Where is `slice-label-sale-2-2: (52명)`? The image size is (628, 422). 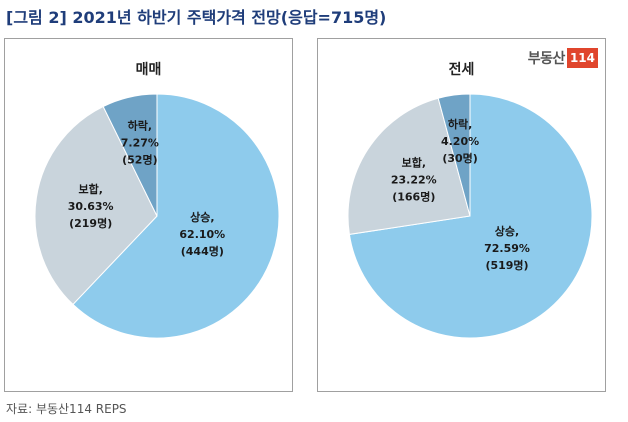 slice-label-sale-2-2: (52명) is located at coordinates (139, 159).